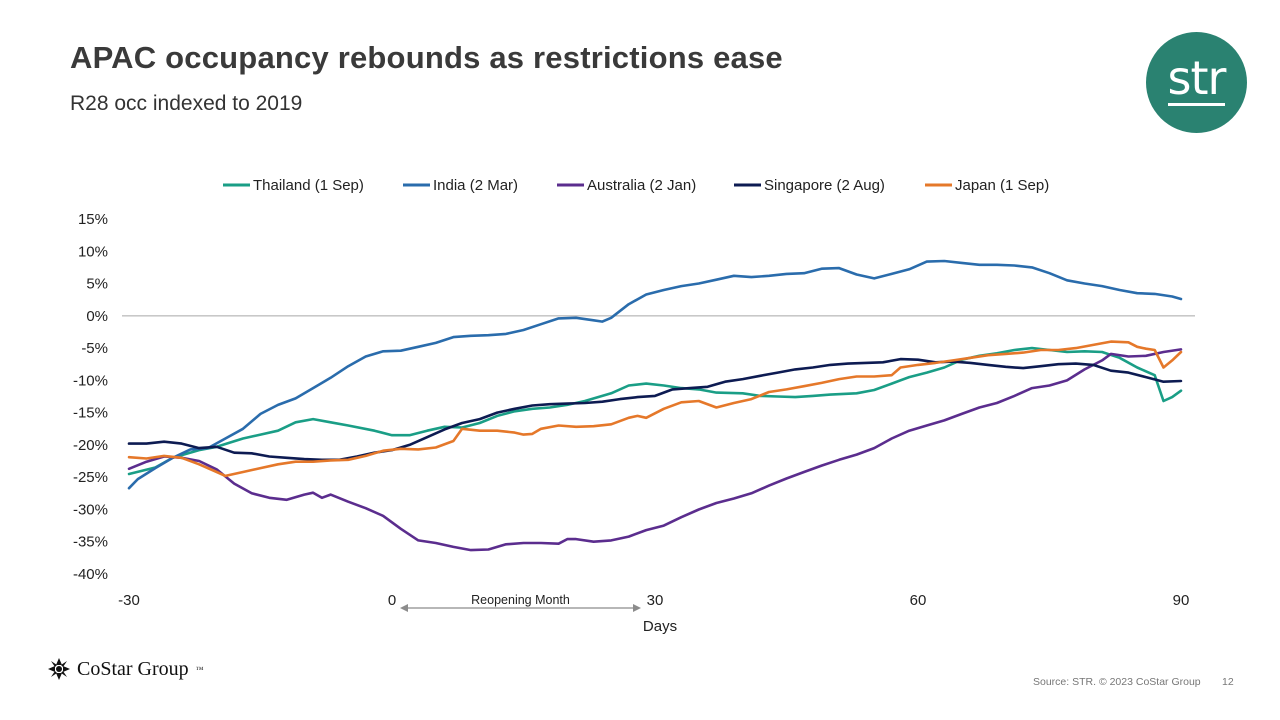 The width and height of the screenshot is (1280, 720). I want to click on y-tick-label: -30%, so click(90, 509).